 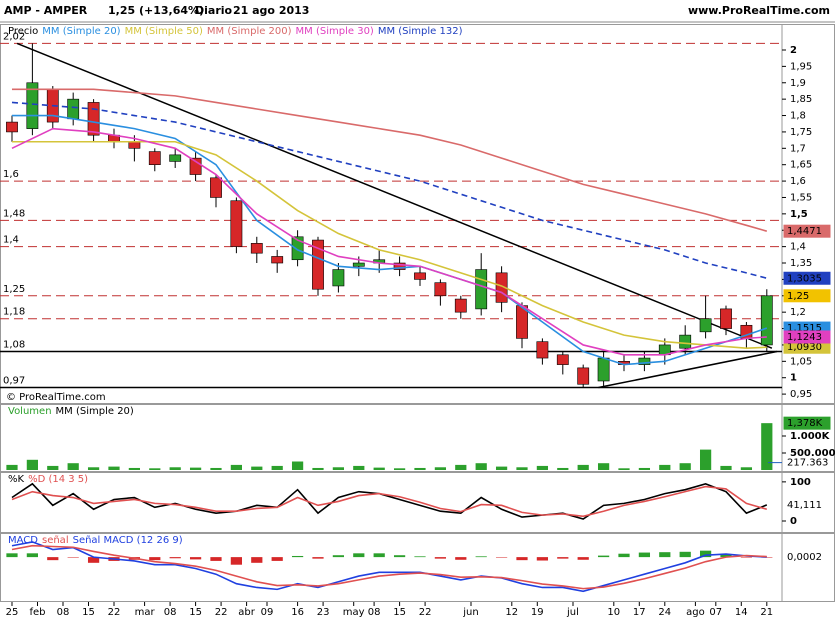 I want to click on y-tick-label: 1,05, so click(x=801, y=361).